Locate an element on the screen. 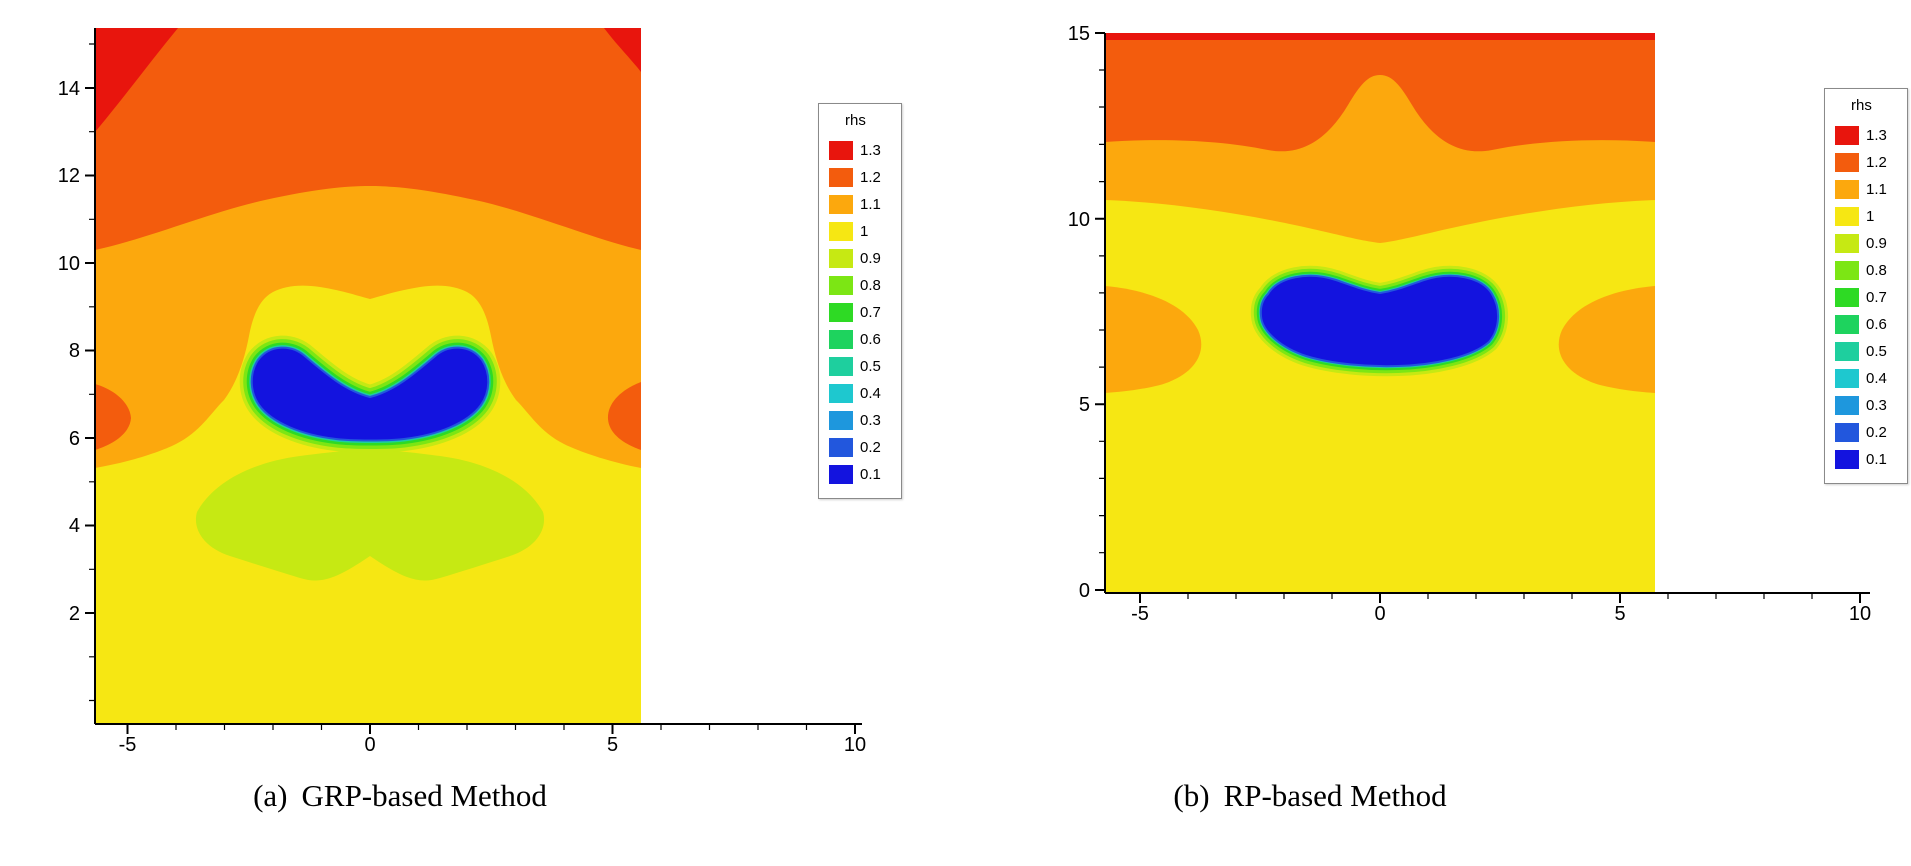  x-major-ticks-a is located at coordinates (491, 729).